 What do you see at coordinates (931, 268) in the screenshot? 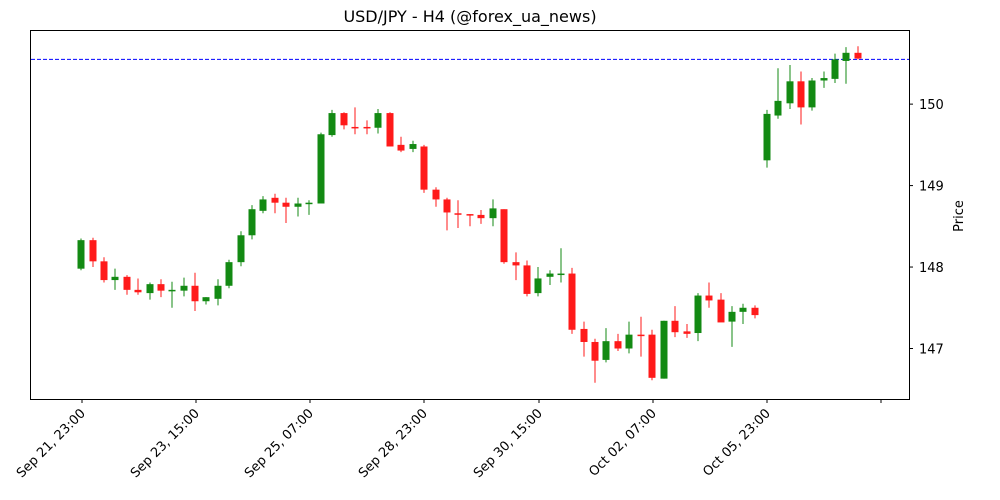
I see `y-tick-label: 148` at bounding box center [931, 268].